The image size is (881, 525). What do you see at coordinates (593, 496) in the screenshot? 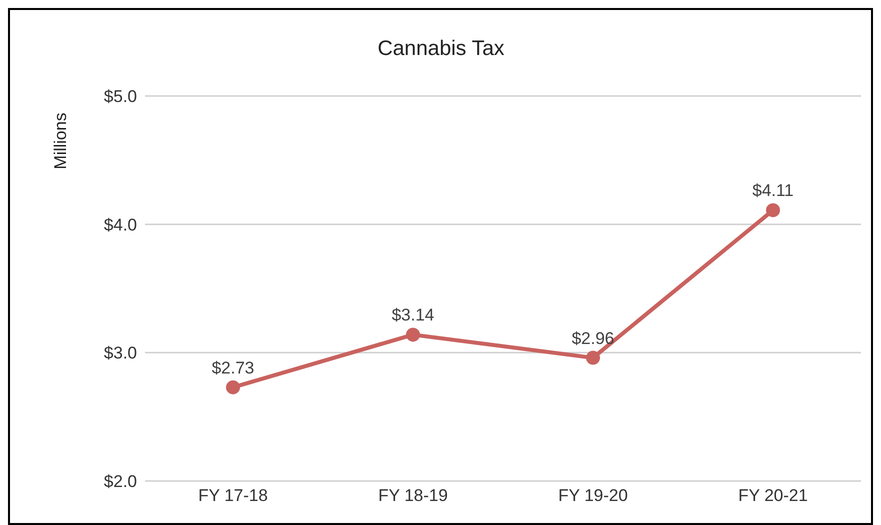
I see `x-tick-label: FY 19-20` at bounding box center [593, 496].